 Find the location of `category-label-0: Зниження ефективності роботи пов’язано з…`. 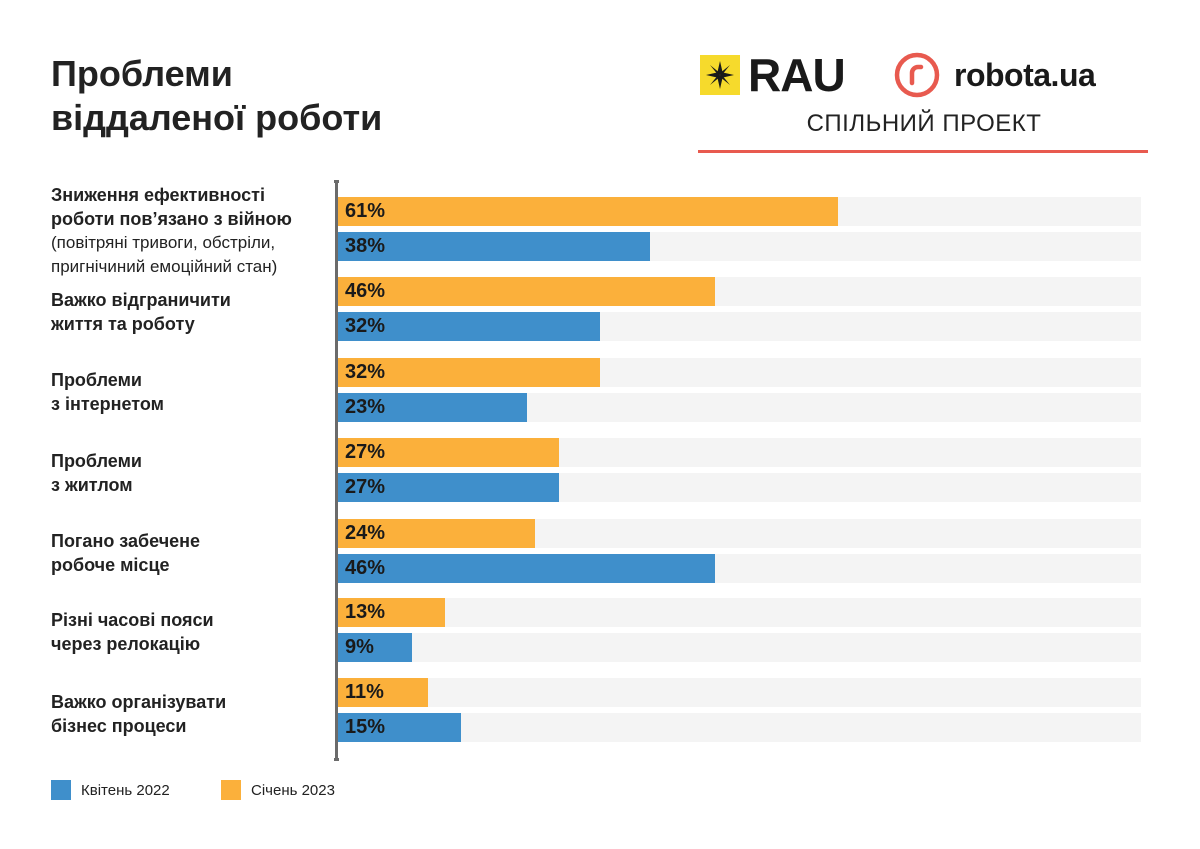

category-label-0: Зниження ефективності роботи пов’язано з… is located at coordinates (193, 231).